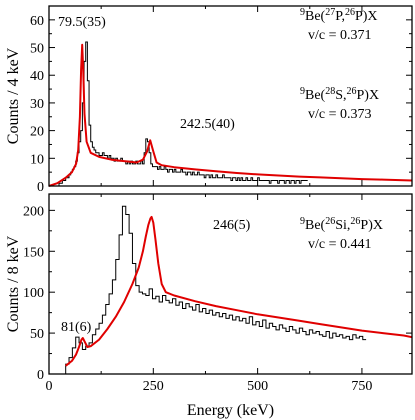 This screenshot has height=420, width=415. What do you see at coordinates (340, 244) in the screenshot?
I see `velocity-label: v/c = 0.441` at bounding box center [340, 244].